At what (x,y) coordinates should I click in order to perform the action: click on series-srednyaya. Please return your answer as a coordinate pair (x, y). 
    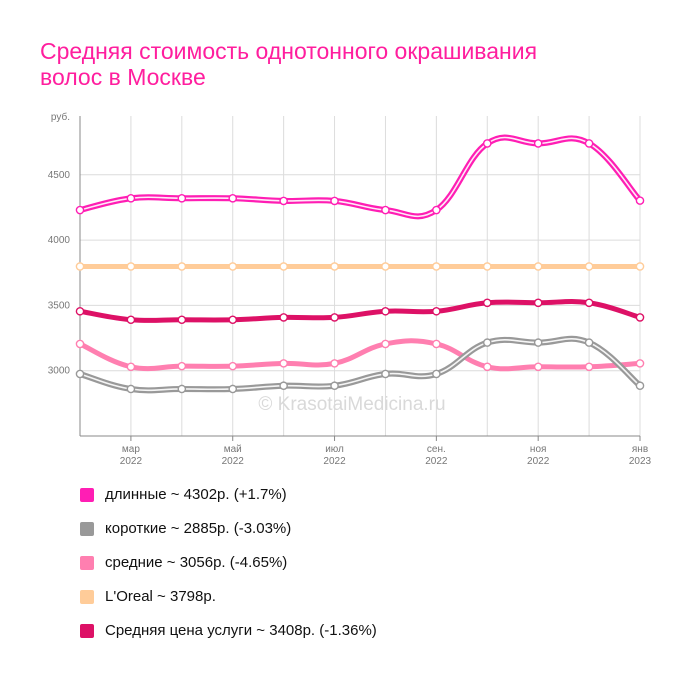
    Looking at the image, I should click on (360, 311).